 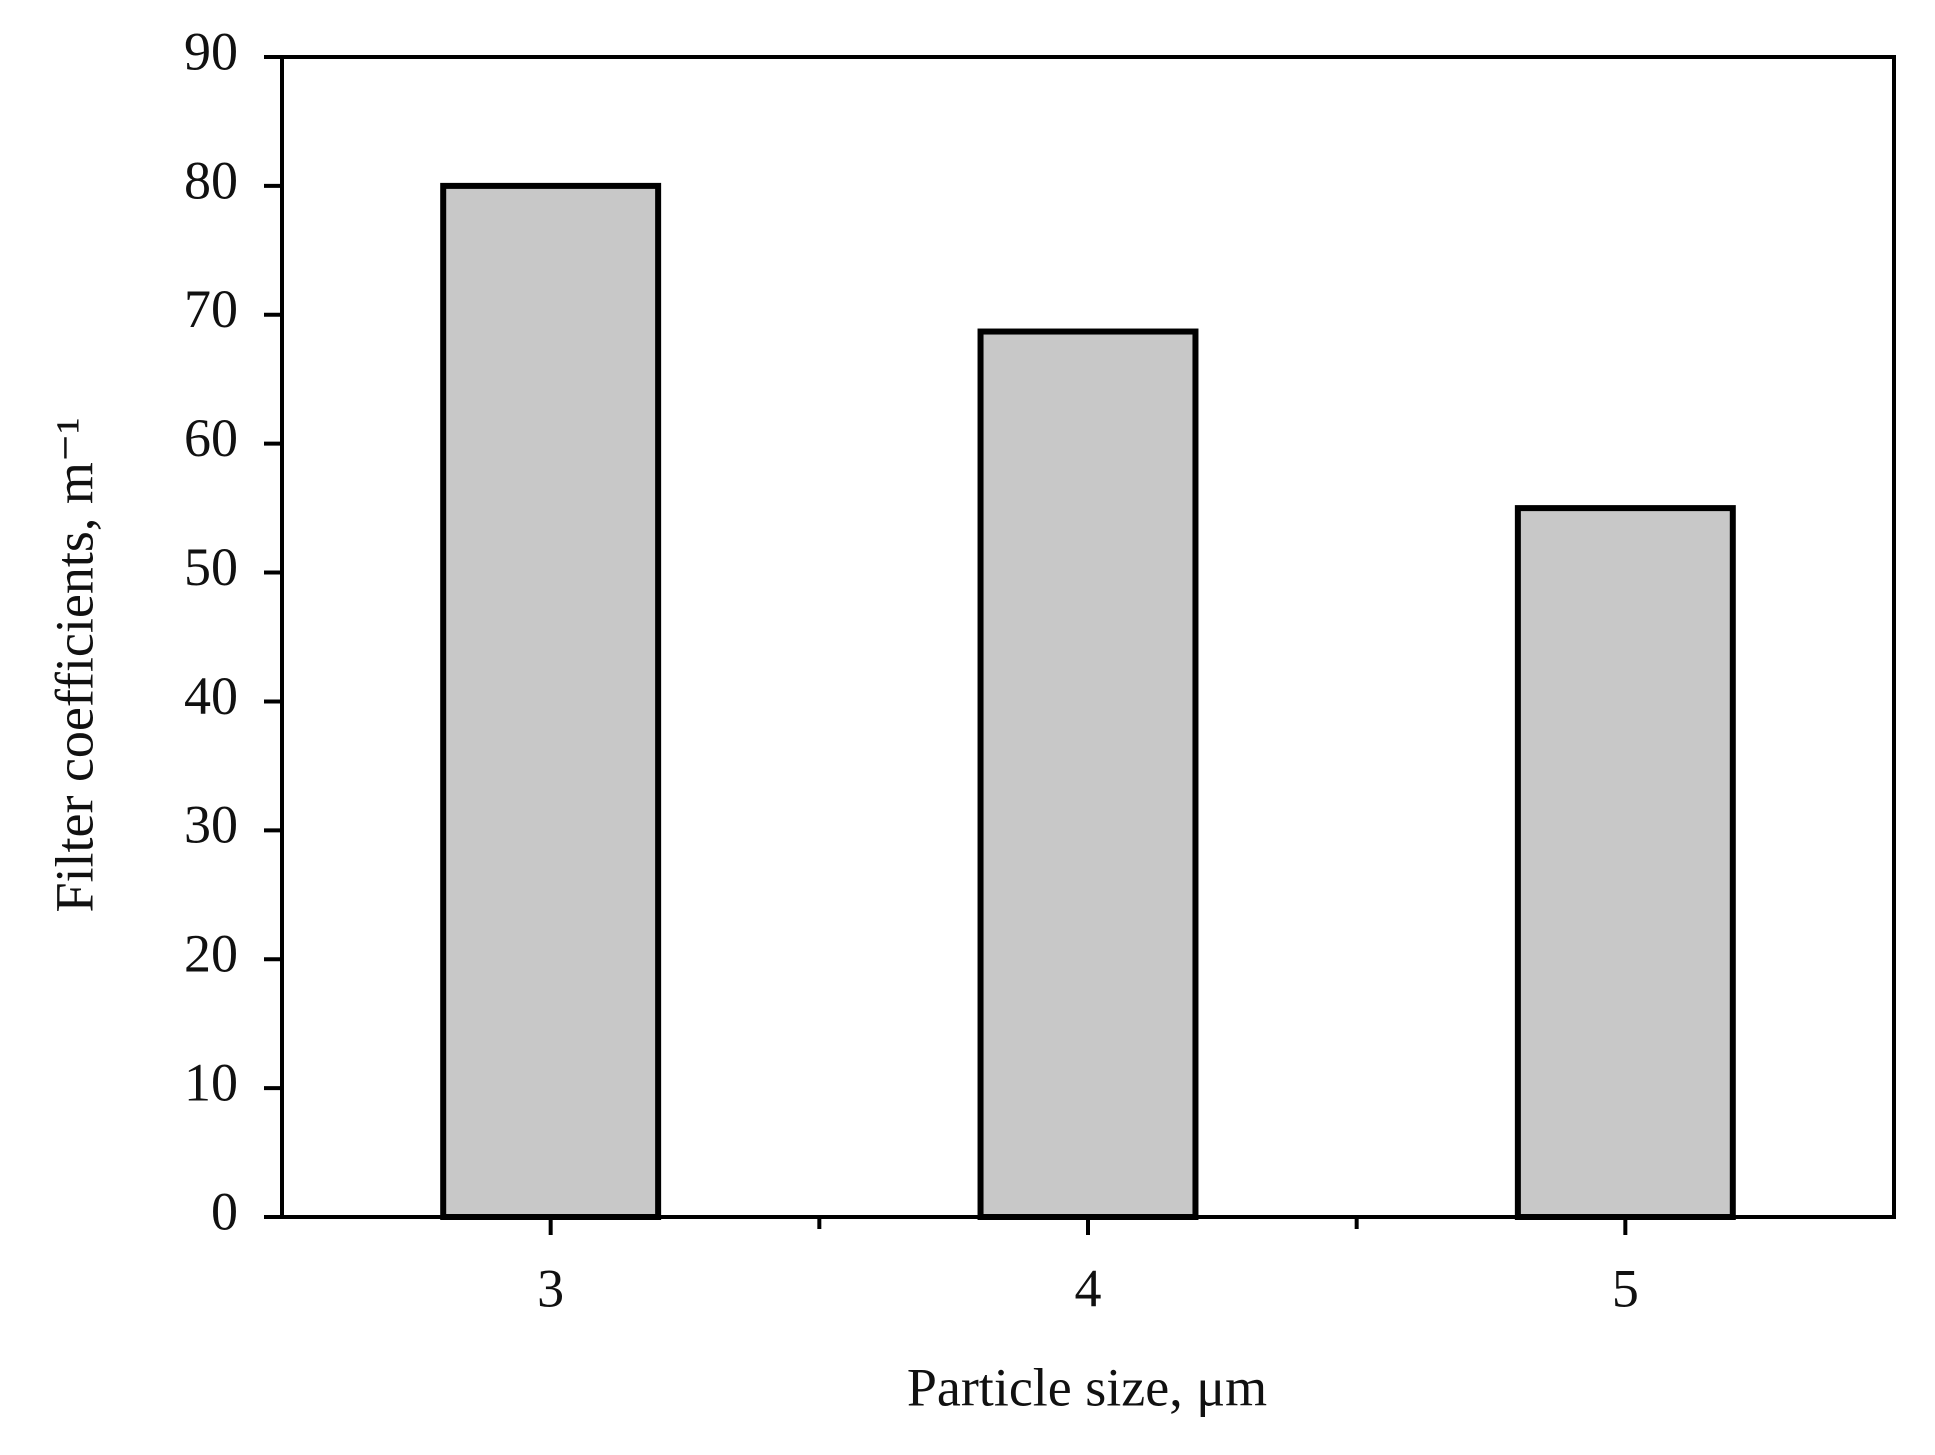 What do you see at coordinates (74, 664) in the screenshot?
I see `y-axis-label: Filter coefficients, m⁻¹` at bounding box center [74, 664].